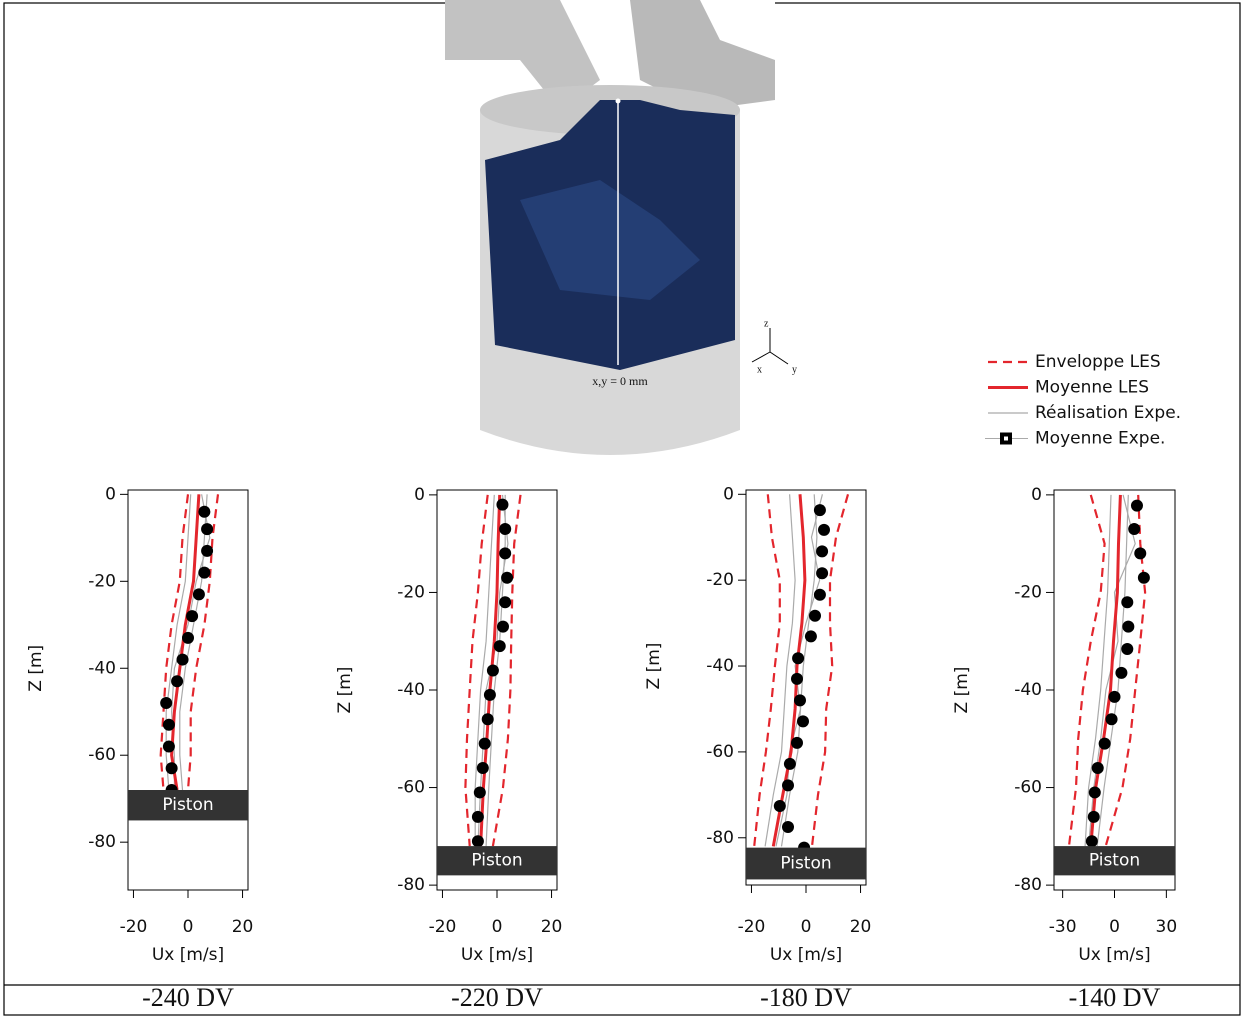 This screenshot has height=1021, width=1244. I want to click on y-tick-label: -20, so click(411, 592).